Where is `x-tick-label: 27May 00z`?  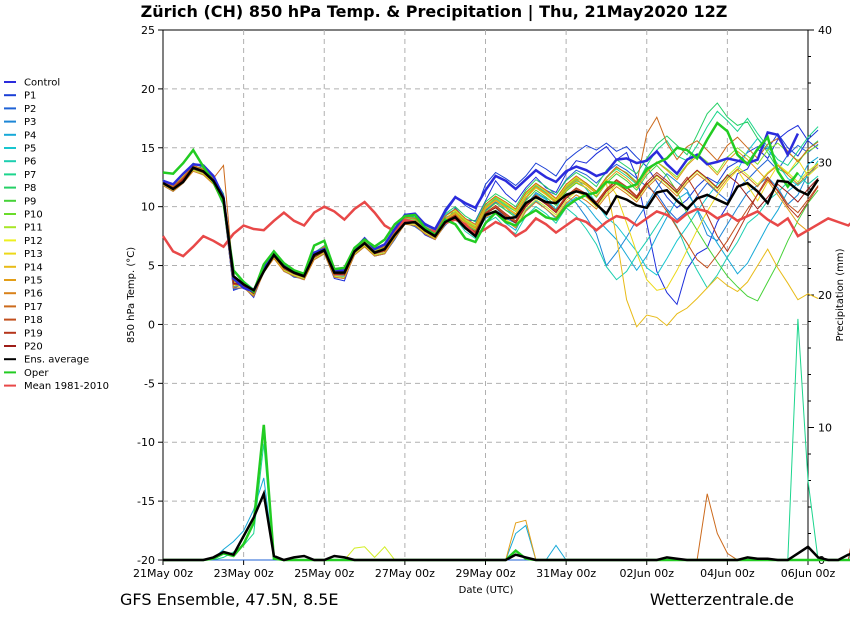
x-tick-label: 27May 00z is located at coordinates (405, 573).